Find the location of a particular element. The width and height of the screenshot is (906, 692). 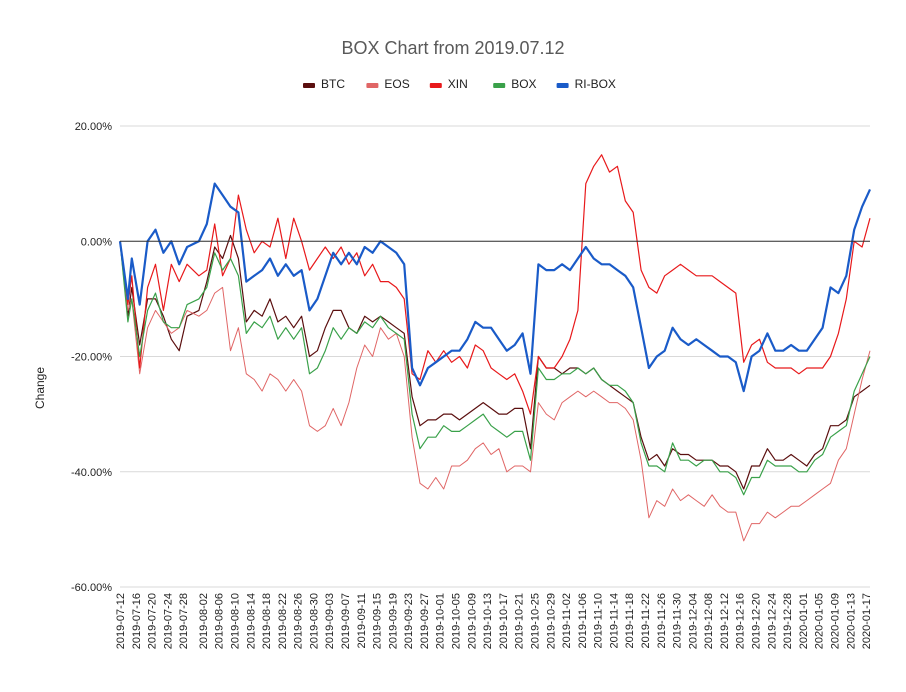

chart-title: BOX Chart from 2019.07.12 is located at coordinates (452, 48).